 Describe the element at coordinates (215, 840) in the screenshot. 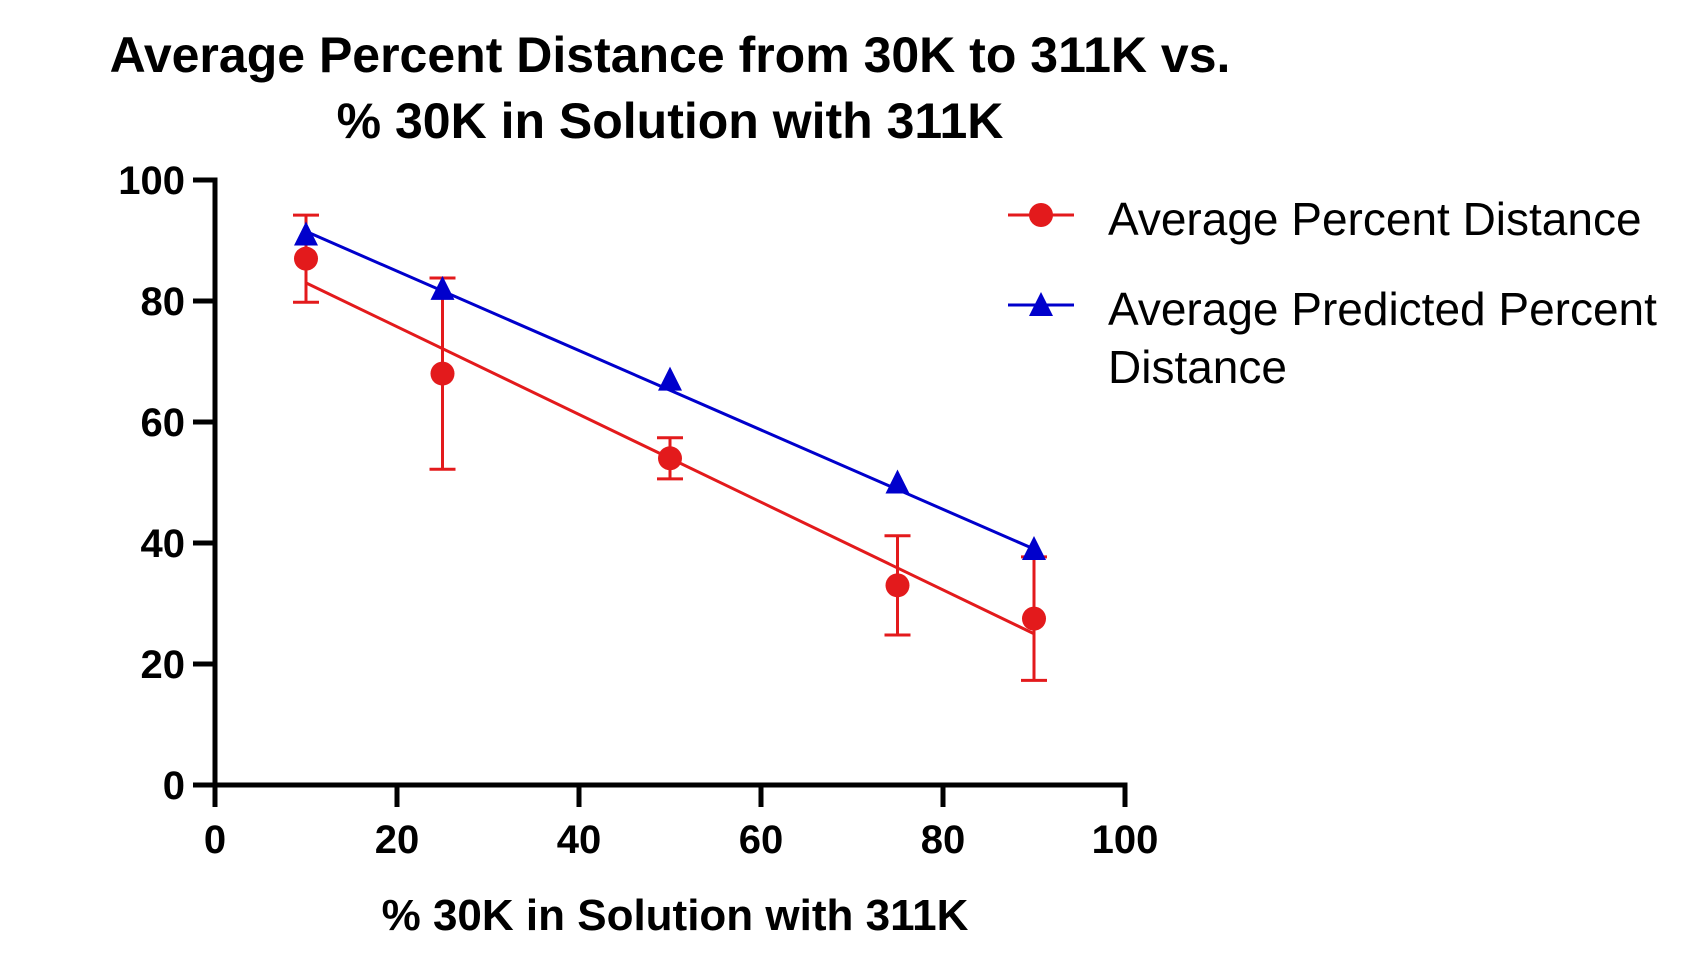

I see `x-tick-label: 0` at that location.